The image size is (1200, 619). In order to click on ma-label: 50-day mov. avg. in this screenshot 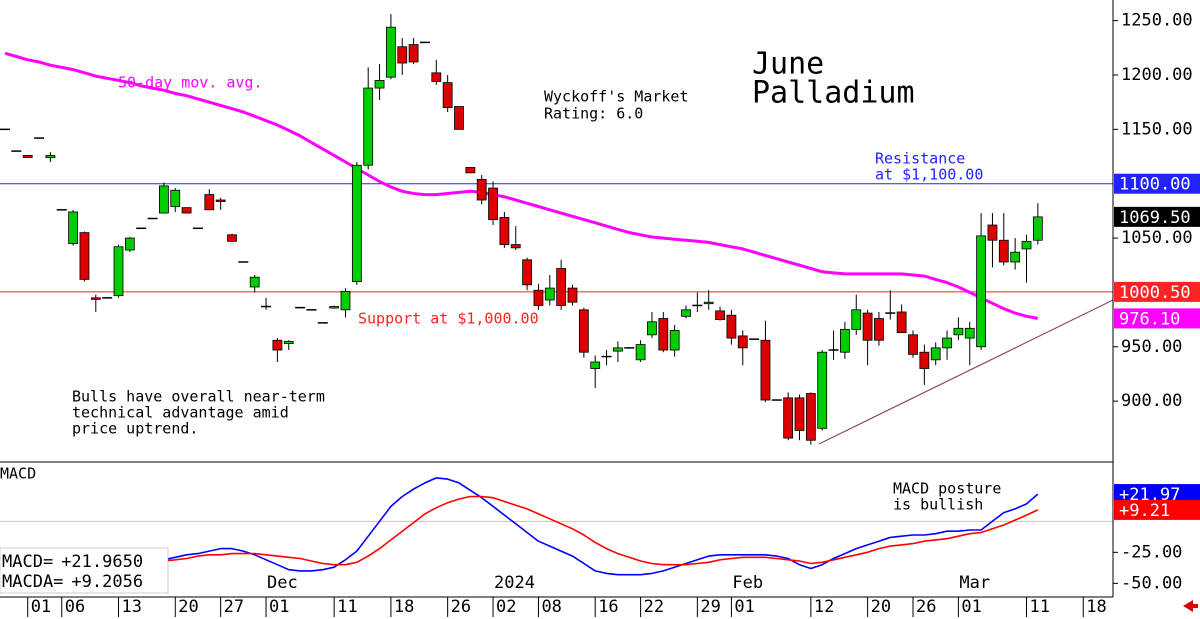, I will do `click(190, 83)`.